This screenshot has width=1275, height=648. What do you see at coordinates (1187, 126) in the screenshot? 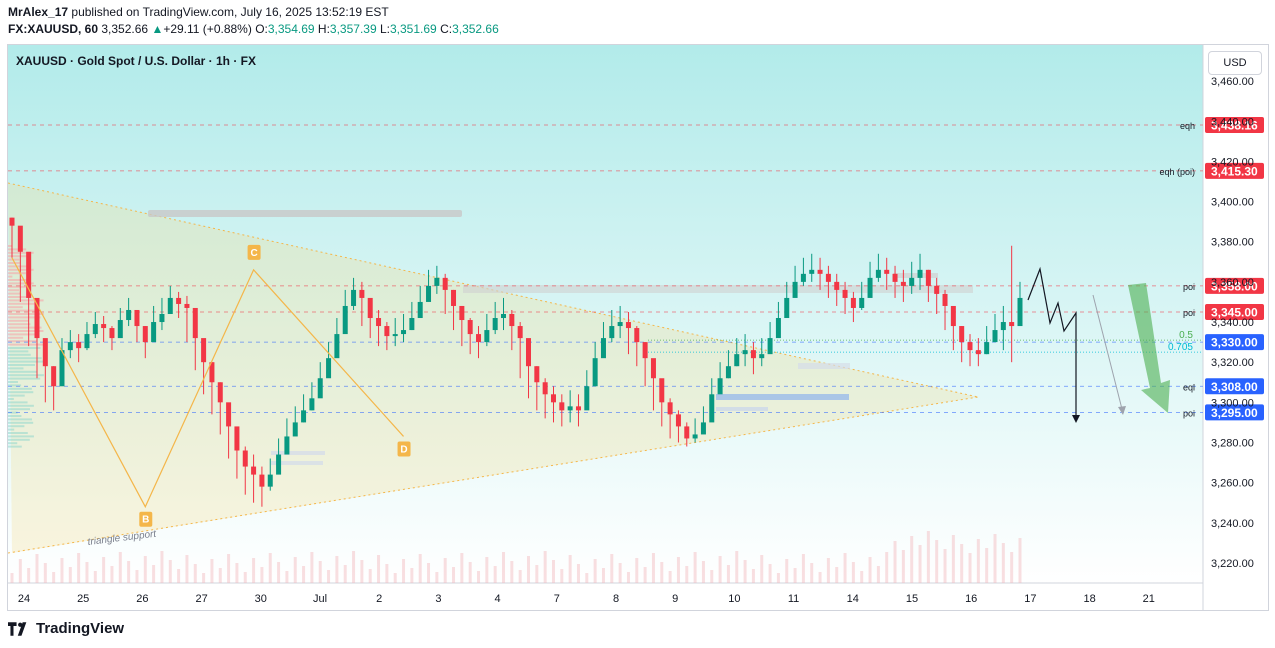
I see `price-level-label: eqh` at bounding box center [1187, 126].